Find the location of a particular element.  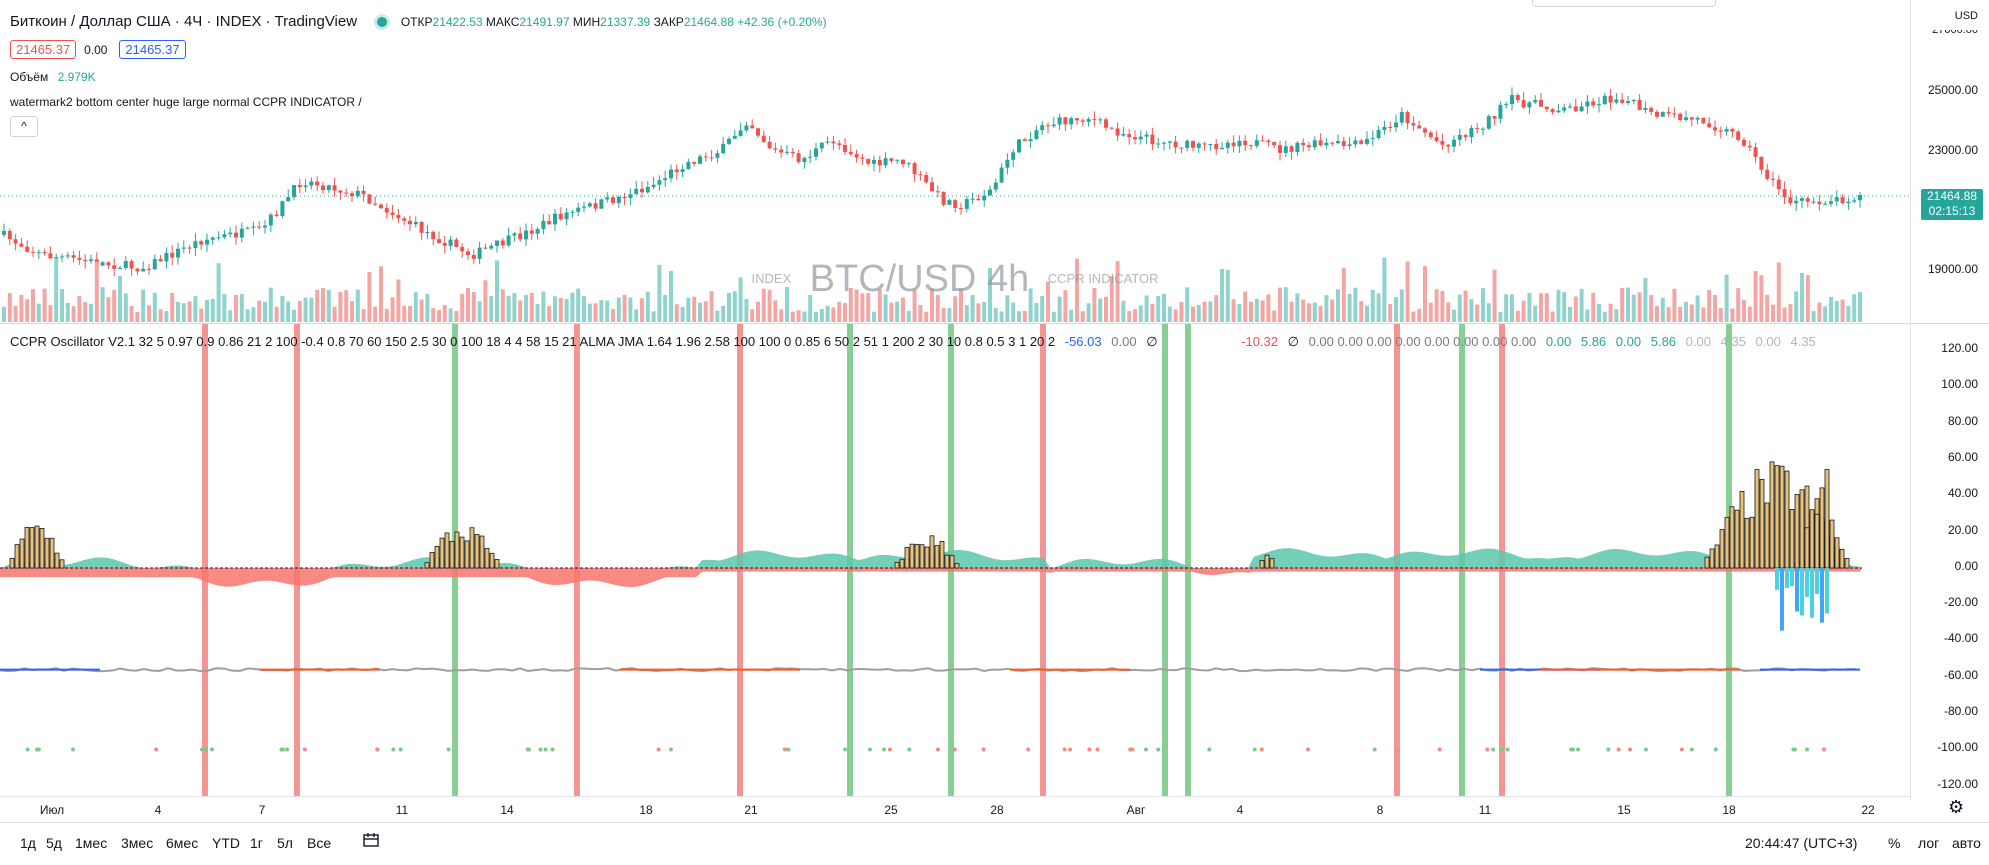

log-toggle: лог is located at coordinates (1929, 843).